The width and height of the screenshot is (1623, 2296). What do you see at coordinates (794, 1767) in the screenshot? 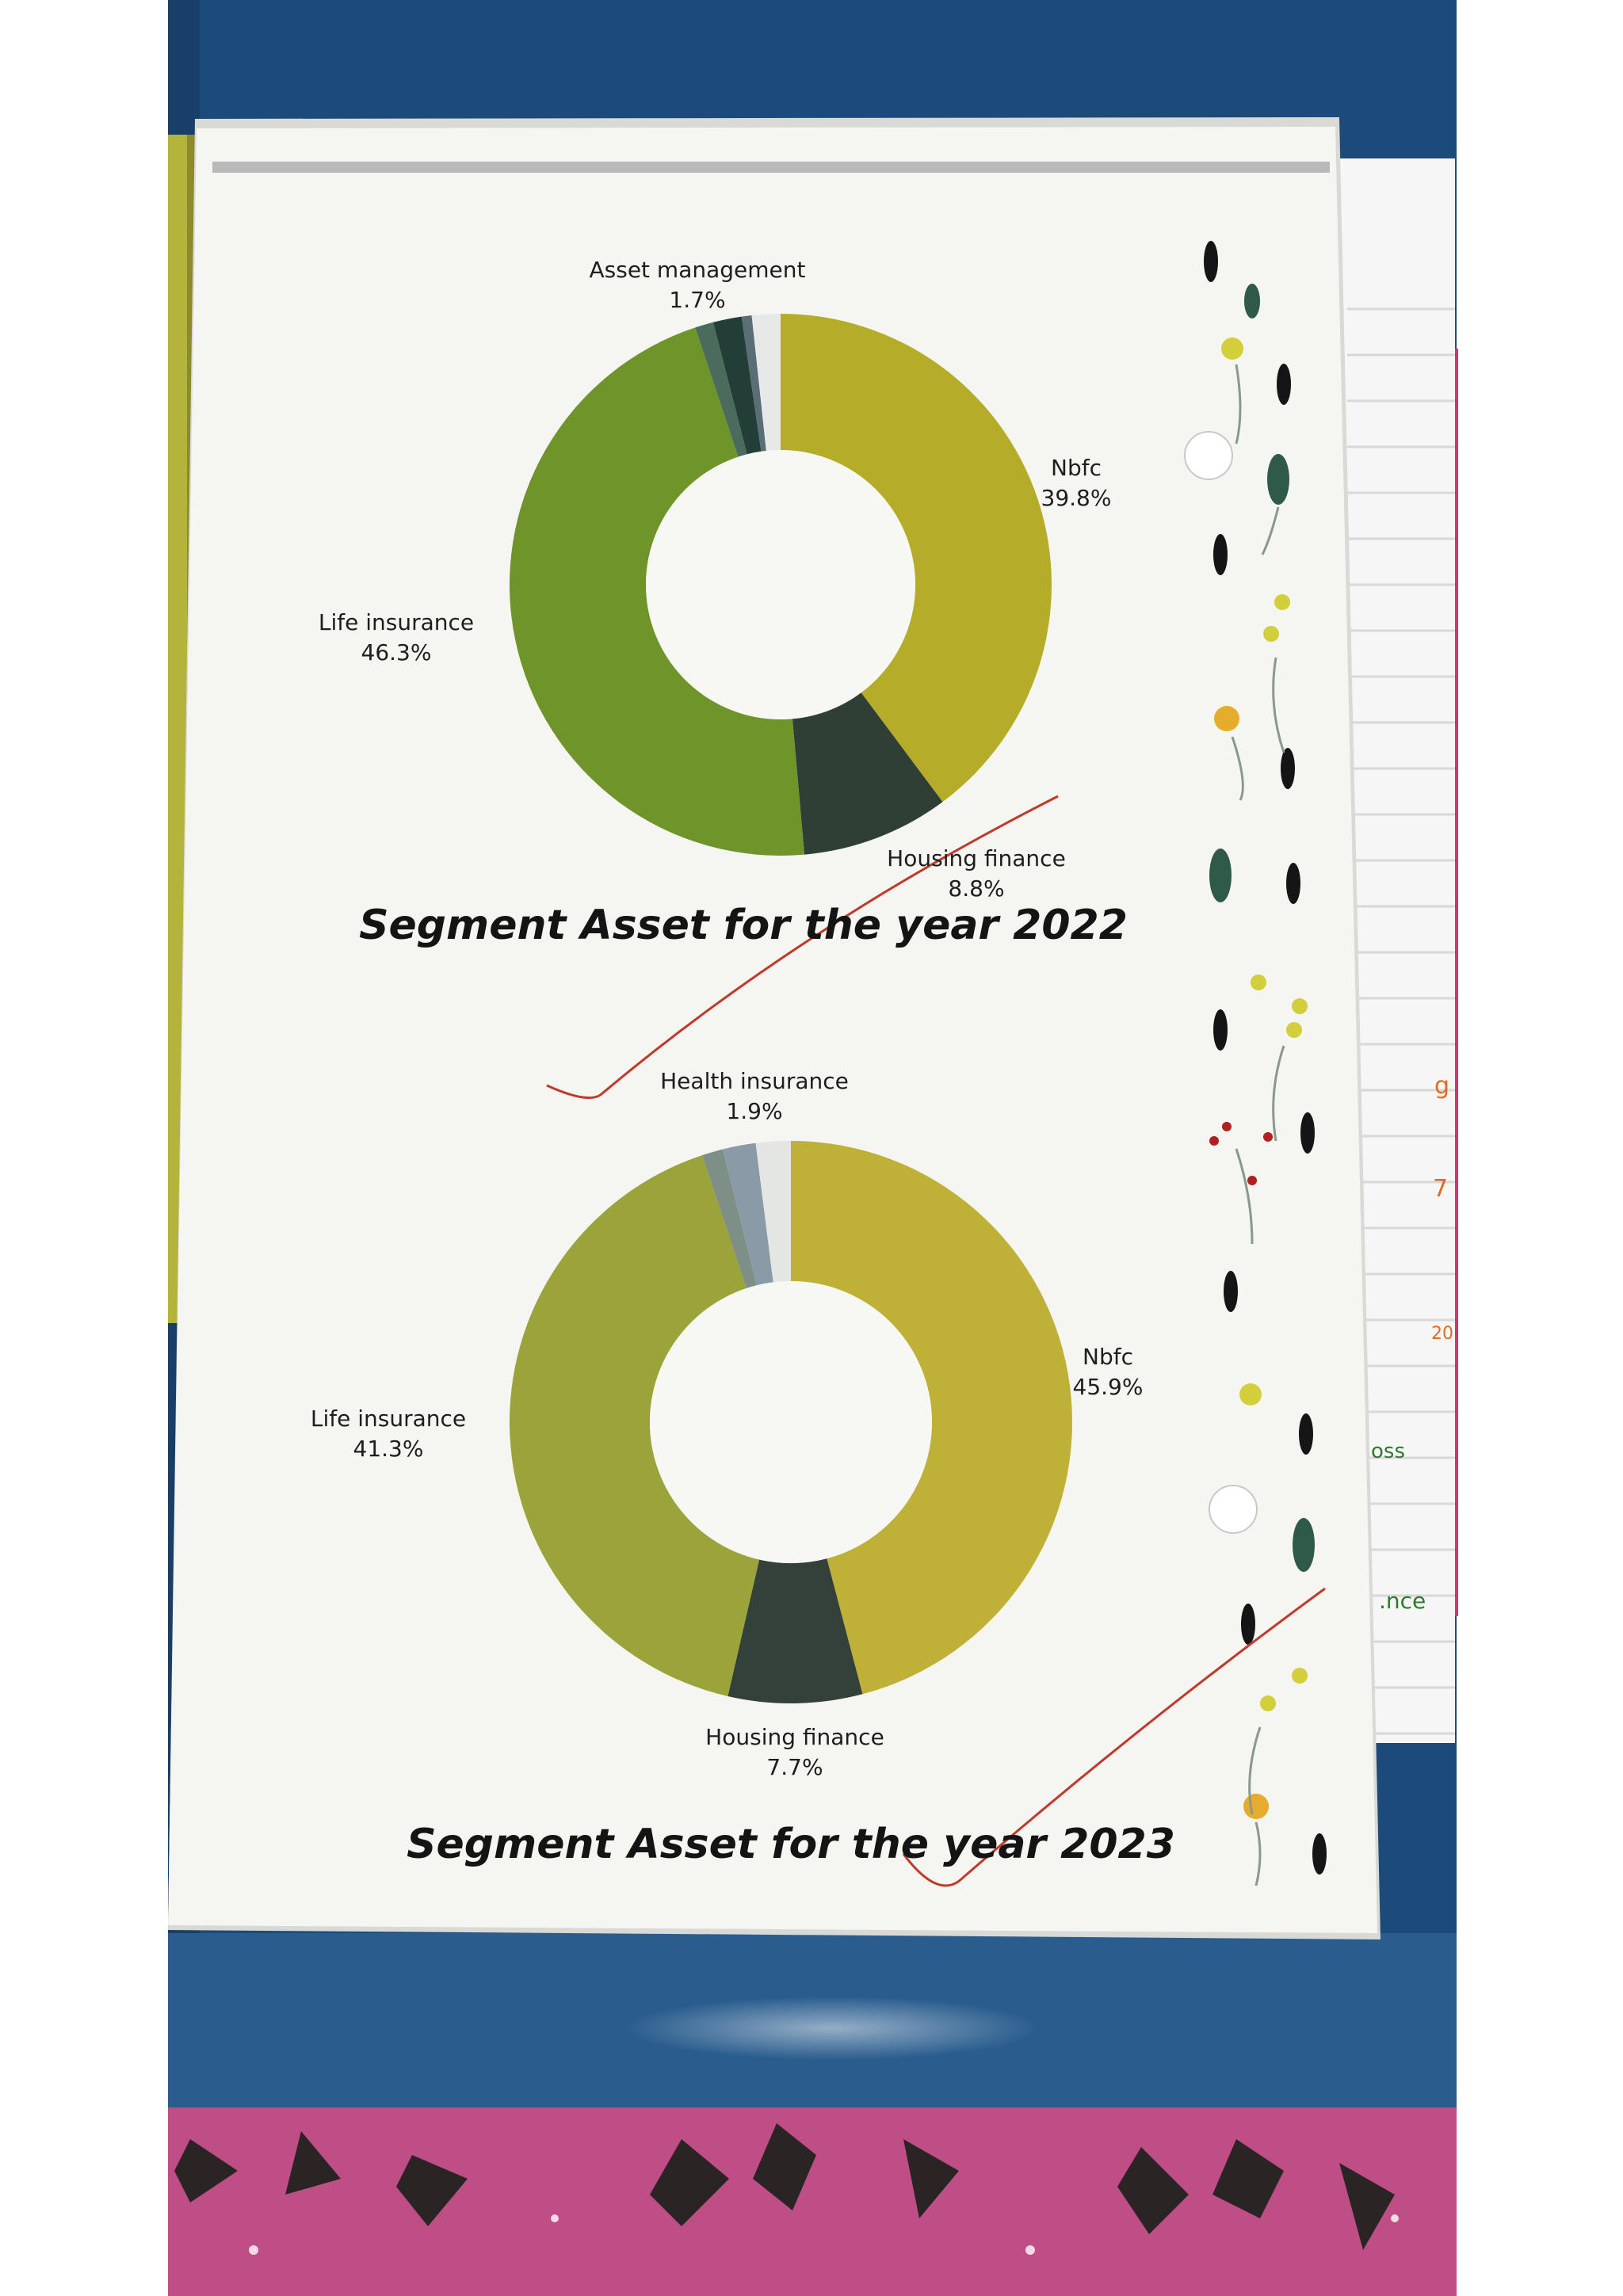
I see `label-pct-housing-finance: 7.7%` at bounding box center [794, 1767].